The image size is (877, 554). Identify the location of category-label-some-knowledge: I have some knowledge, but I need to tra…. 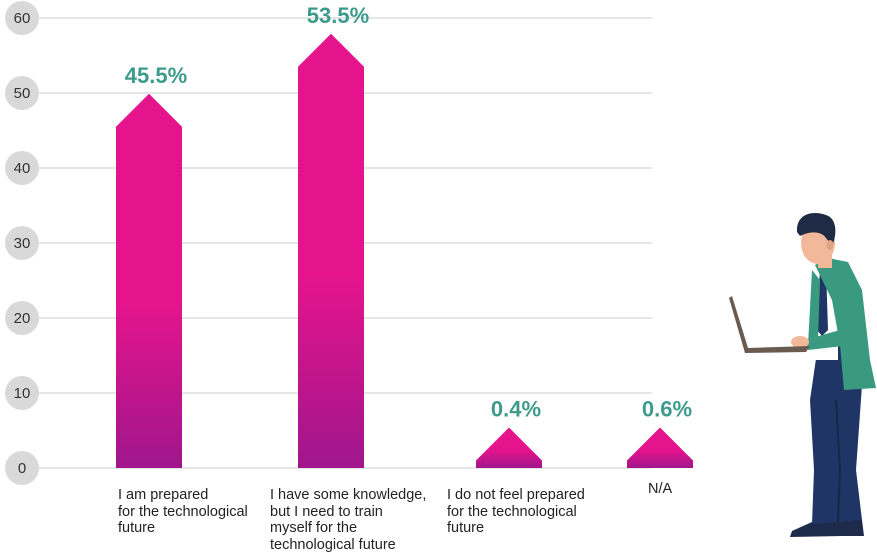
(348, 520).